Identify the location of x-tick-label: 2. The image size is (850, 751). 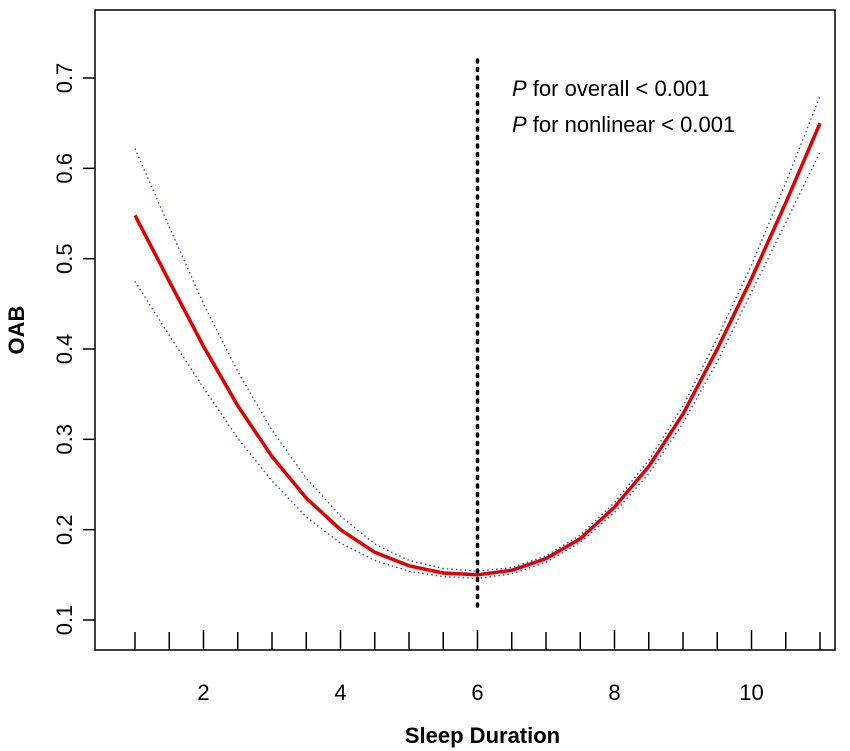
(203, 692).